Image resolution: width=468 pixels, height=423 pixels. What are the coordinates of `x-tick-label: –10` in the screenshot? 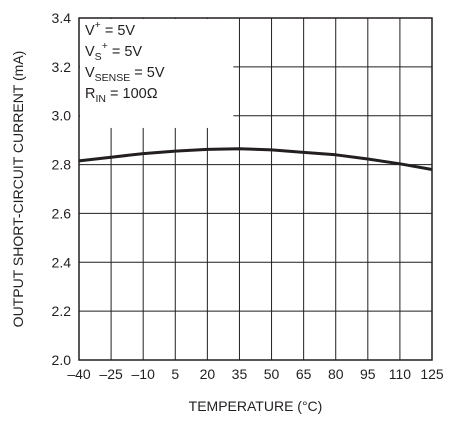 It's located at (144, 374).